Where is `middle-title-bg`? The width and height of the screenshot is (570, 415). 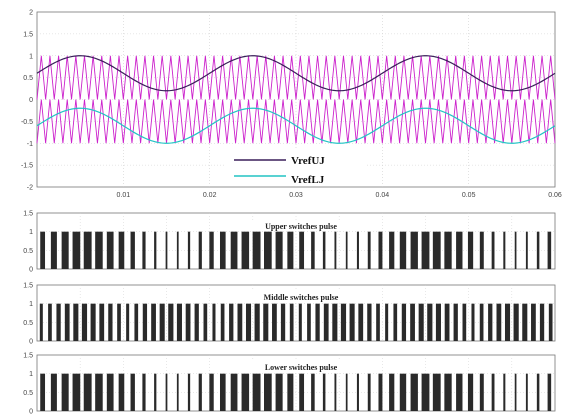 middle-title-bg is located at coordinates (301, 296).